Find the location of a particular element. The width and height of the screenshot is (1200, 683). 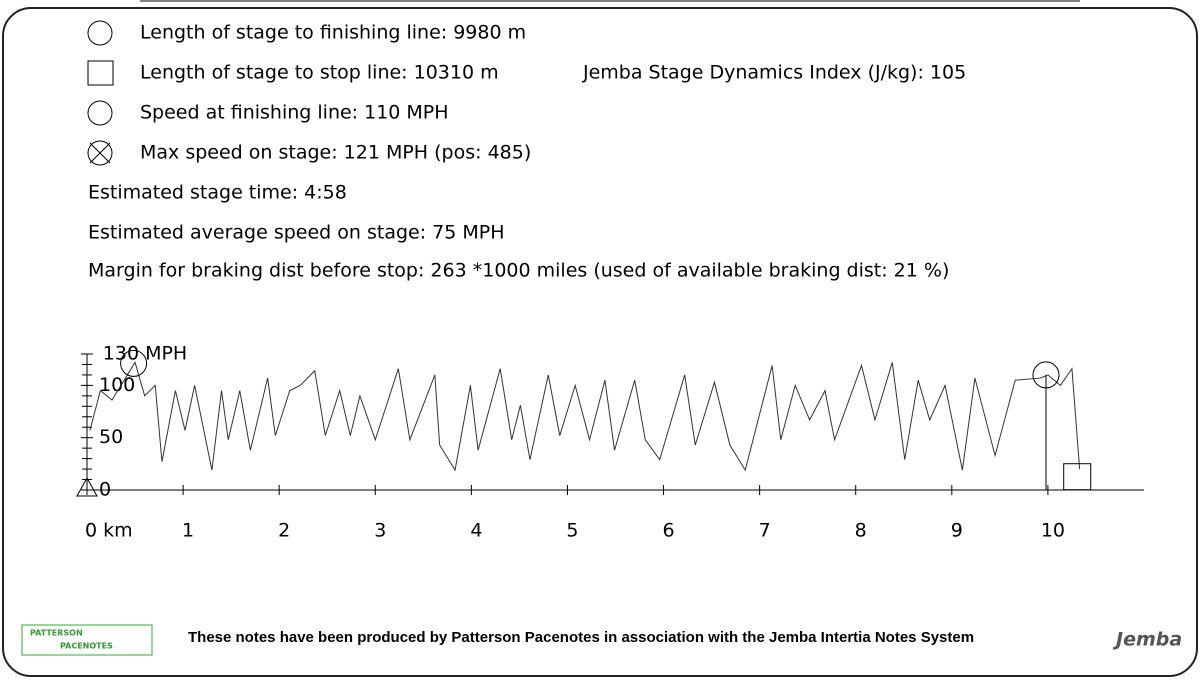

marker-circle is located at coordinates (134, 363).